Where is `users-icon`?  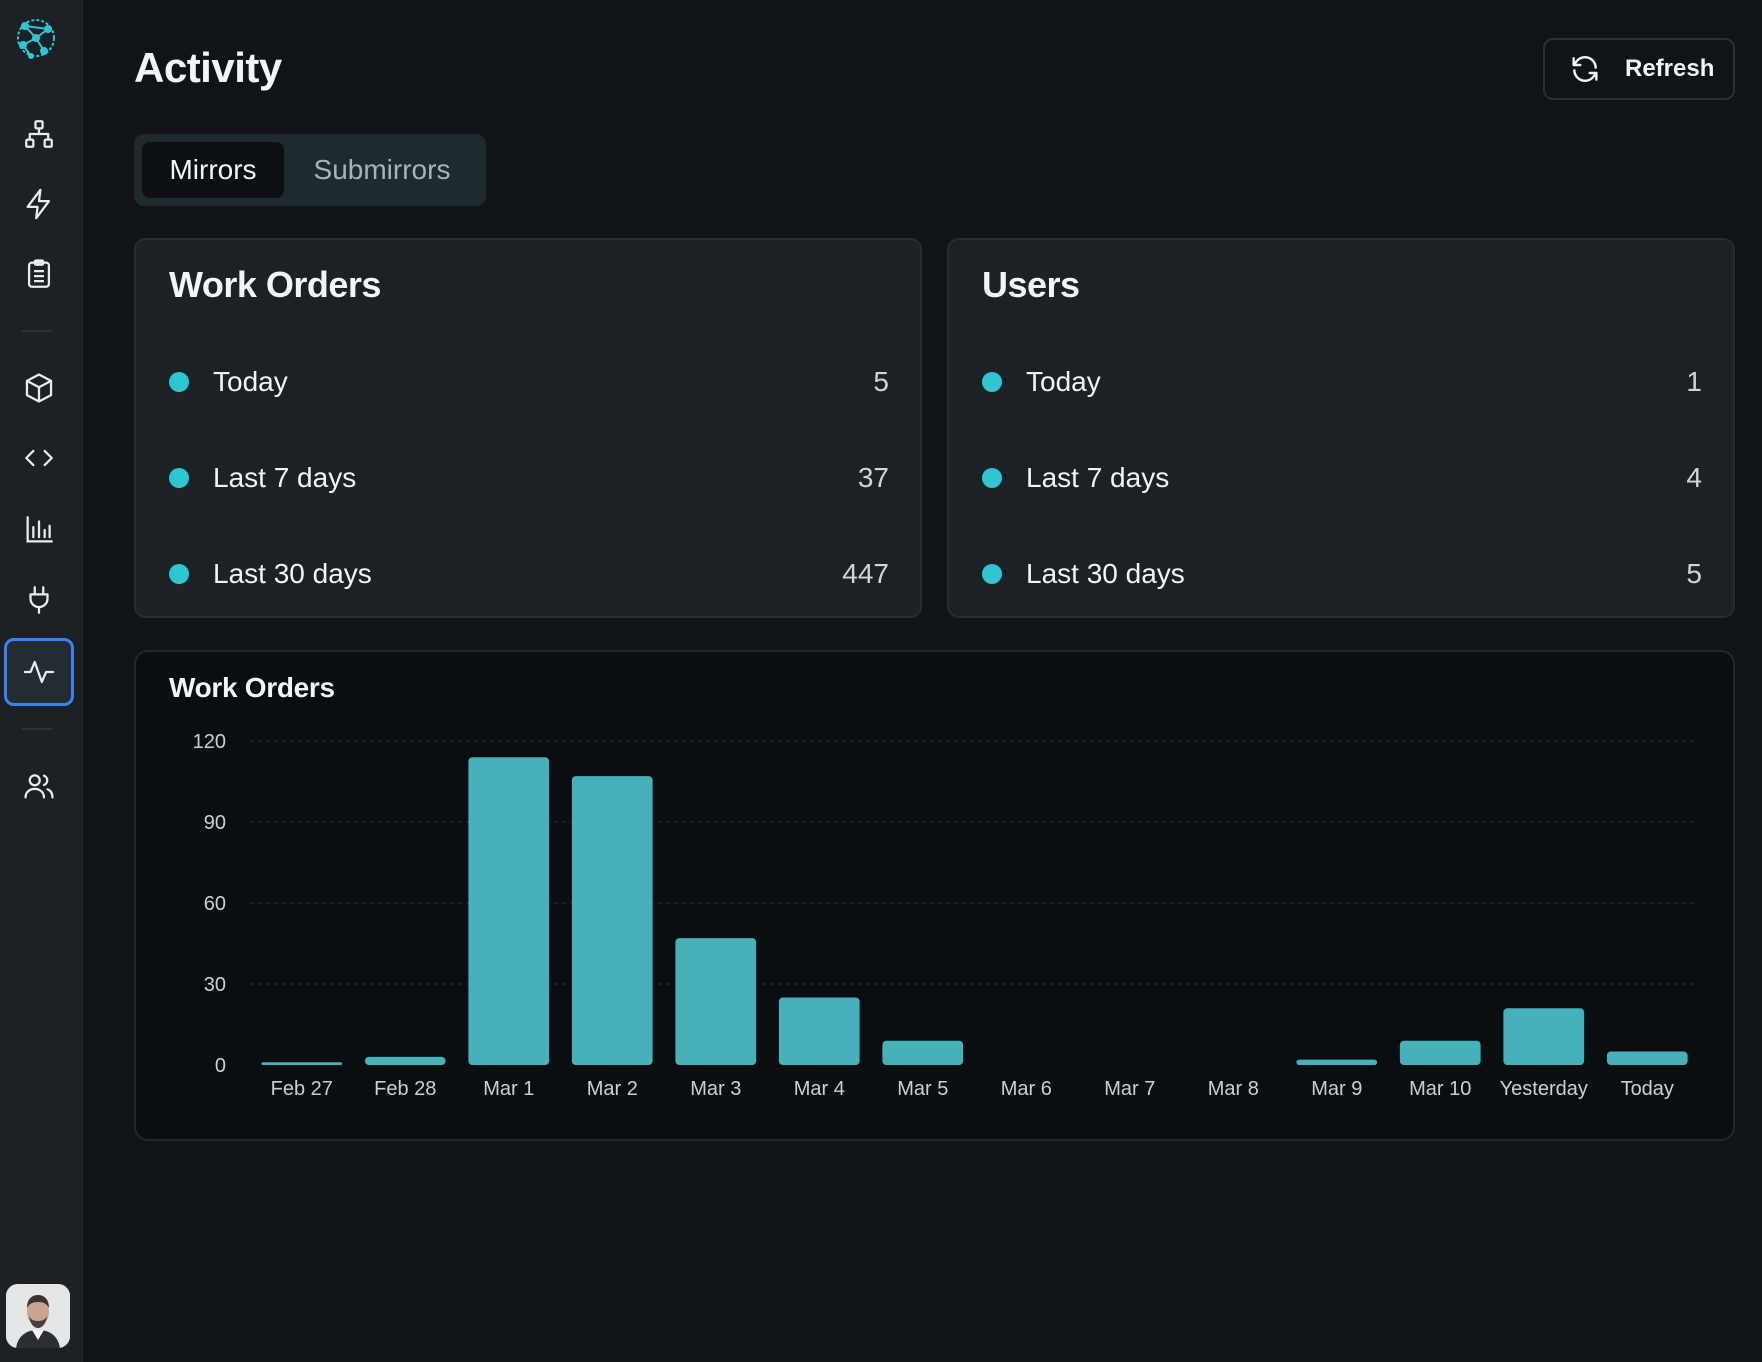 users-icon is located at coordinates (39, 786).